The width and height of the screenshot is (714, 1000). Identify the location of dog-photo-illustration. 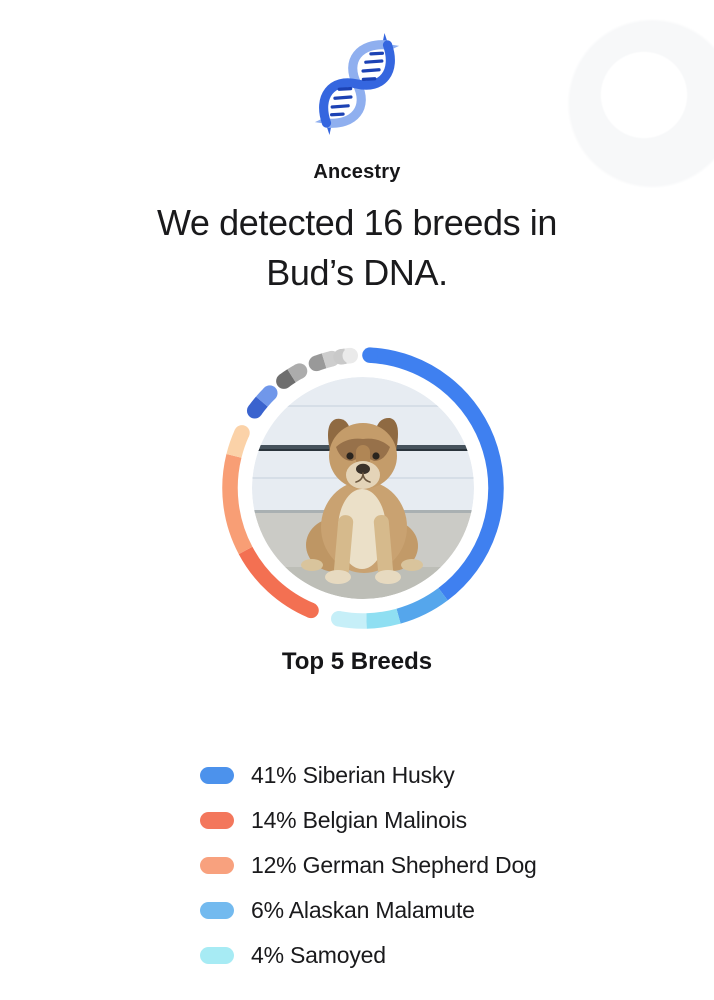
(363, 488).